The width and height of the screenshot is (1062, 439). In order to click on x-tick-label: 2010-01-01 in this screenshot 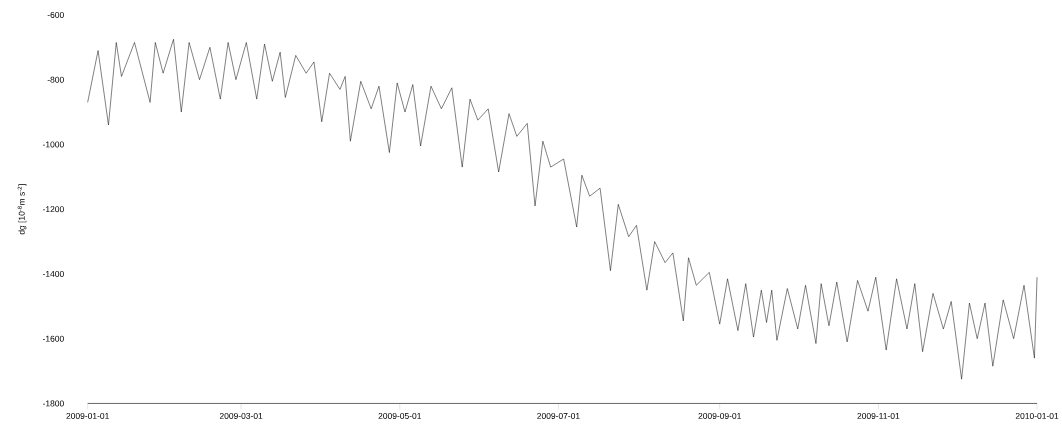, I will do `click(1037, 415)`.